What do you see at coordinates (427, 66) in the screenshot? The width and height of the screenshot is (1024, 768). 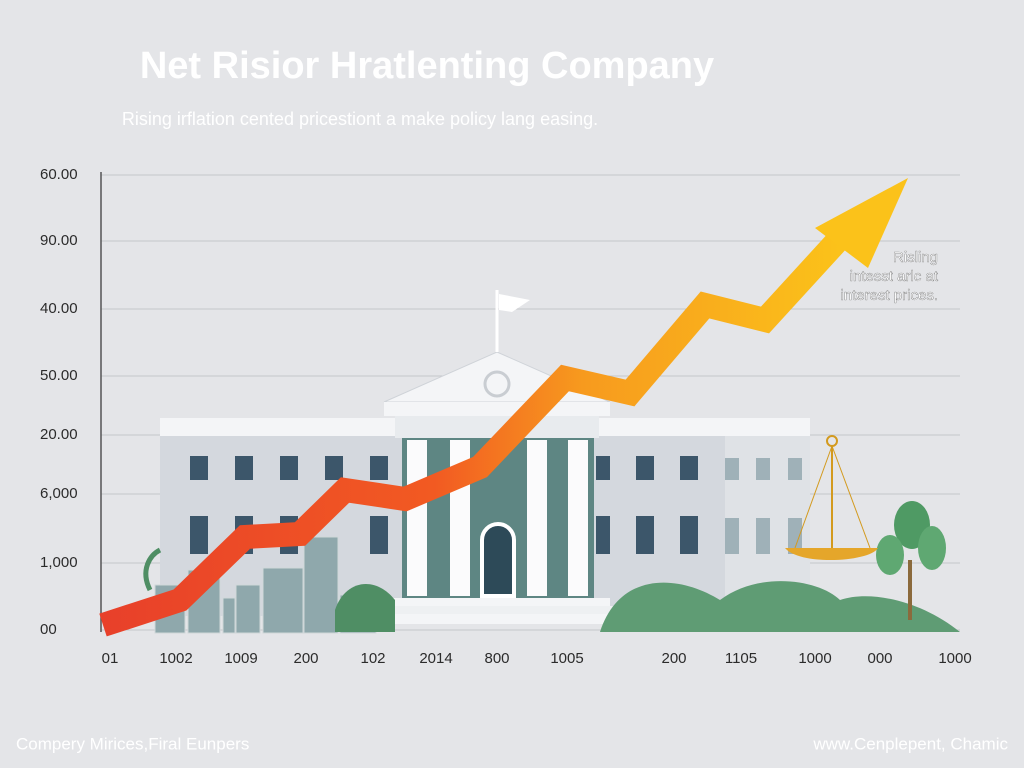 I see `title: Net Risior Hratlenting Company` at bounding box center [427, 66].